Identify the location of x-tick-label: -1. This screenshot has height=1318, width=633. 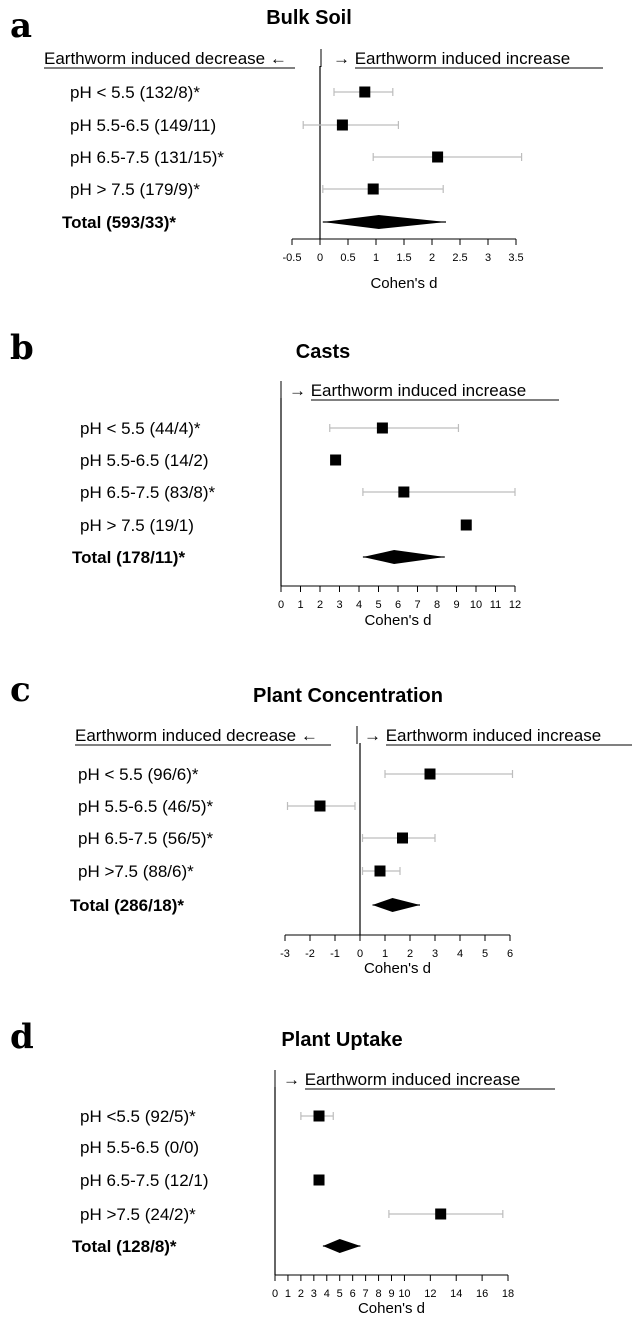
(335, 954).